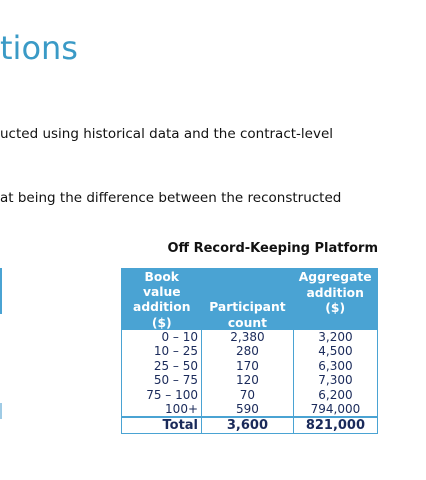 This screenshot has height=480, width=426. What do you see at coordinates (335, 425) in the screenshot?
I see `total-amount: 821,000` at bounding box center [335, 425].